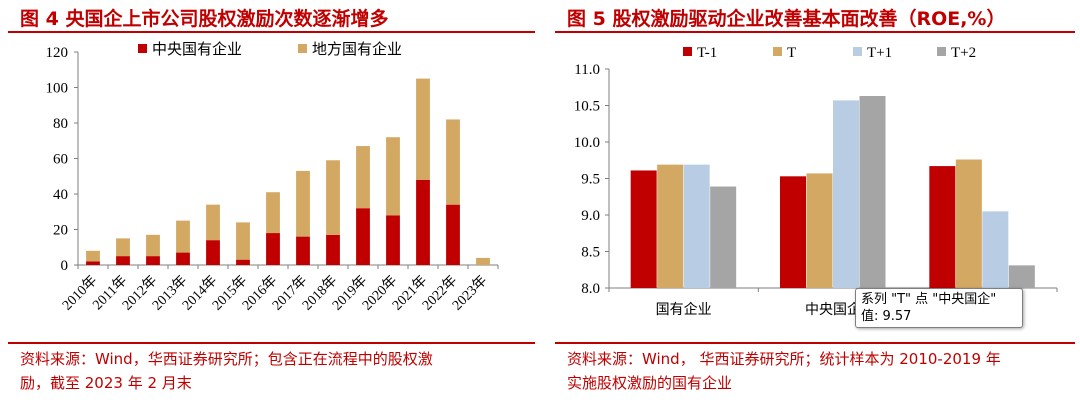  I want to click on y-tick-label: 9.0, so click(590, 216).